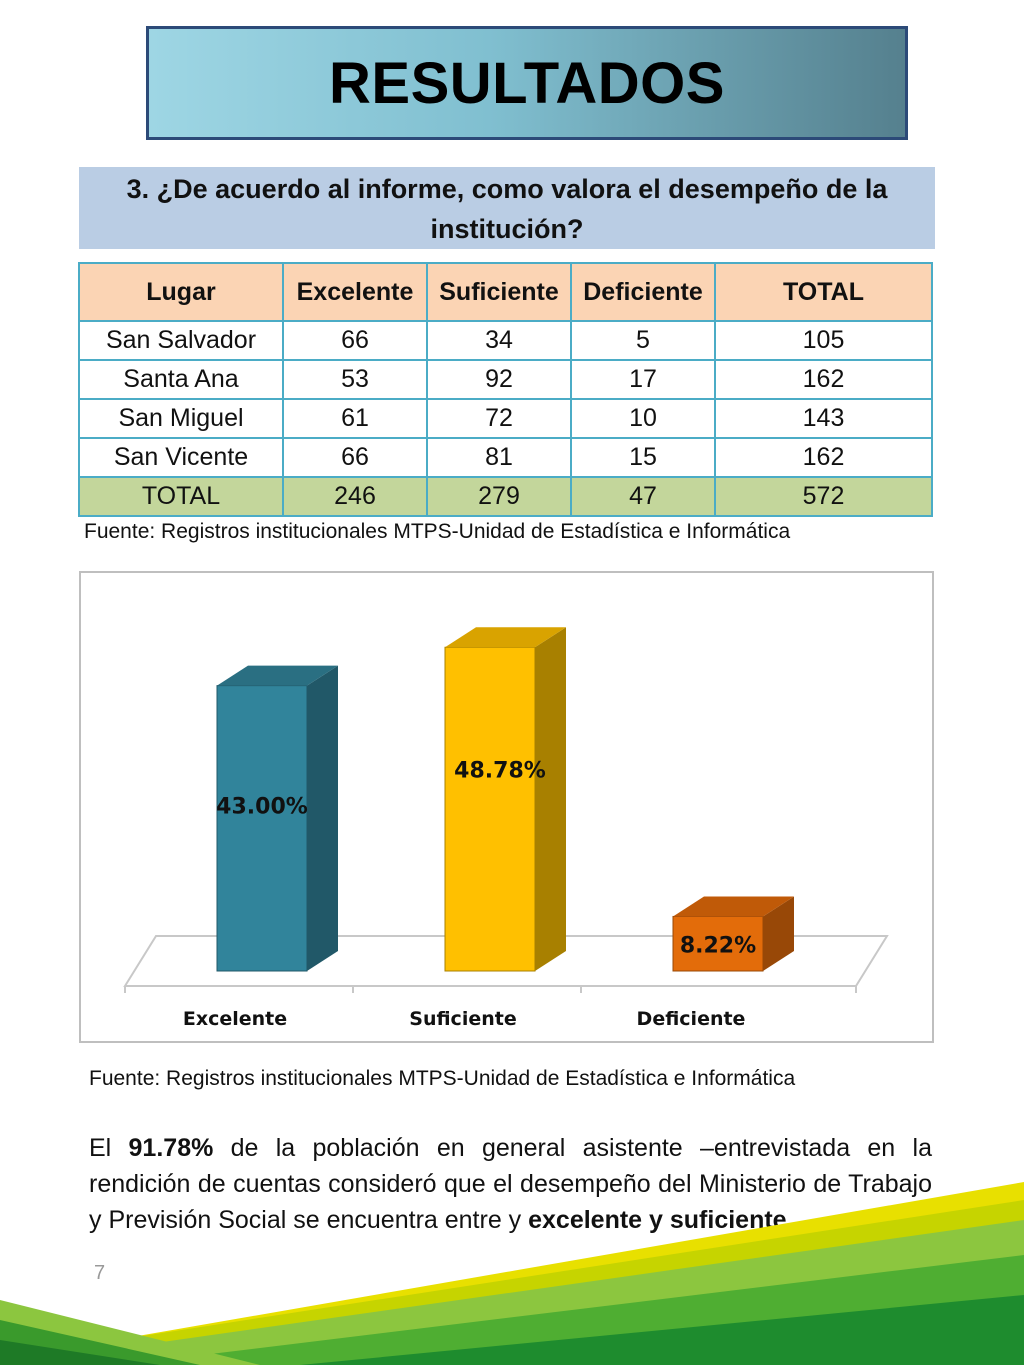  I want to click on bar-front-suficiente, so click(490, 809).